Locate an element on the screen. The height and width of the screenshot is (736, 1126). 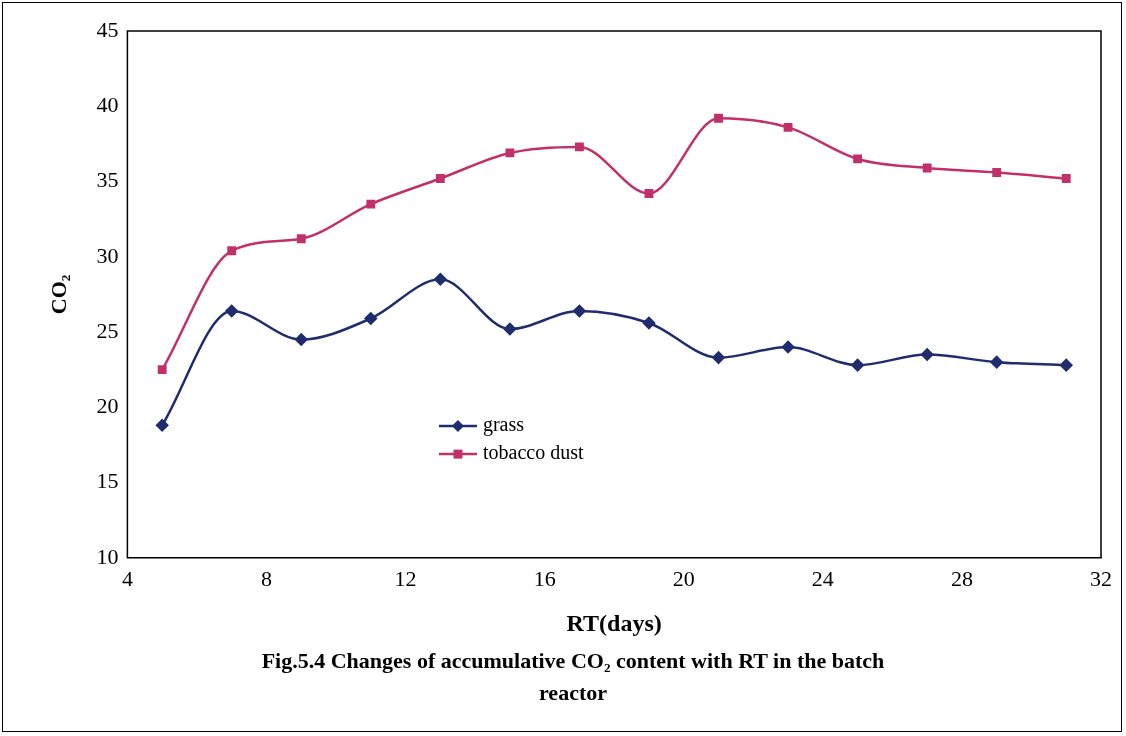
y-axis-title: CO₂ is located at coordinates (58, 294).